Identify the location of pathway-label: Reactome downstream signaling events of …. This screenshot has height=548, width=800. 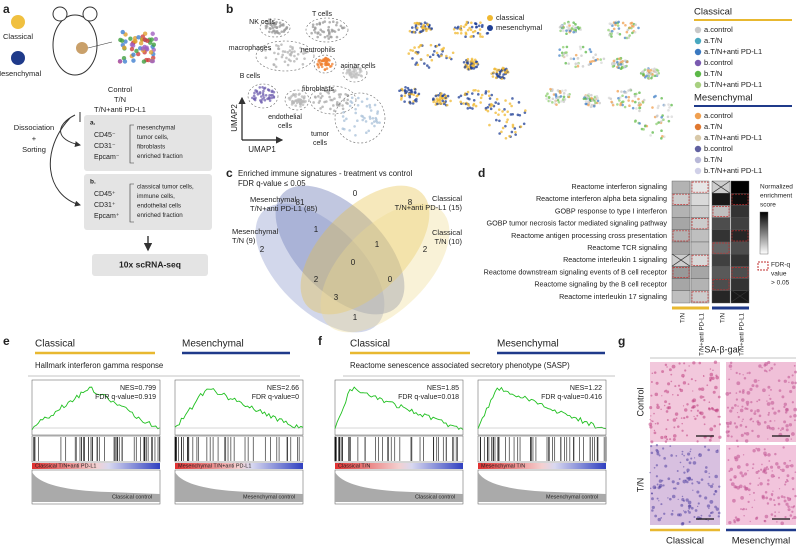
(576, 271).